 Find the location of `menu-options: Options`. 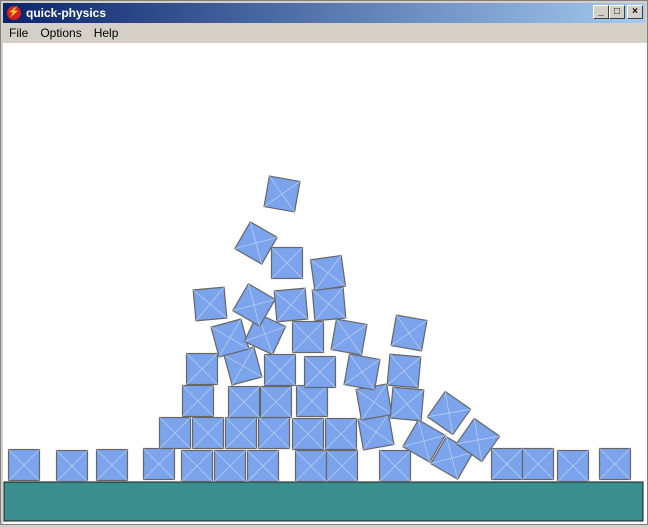

menu-options: Options is located at coordinates (61, 33).